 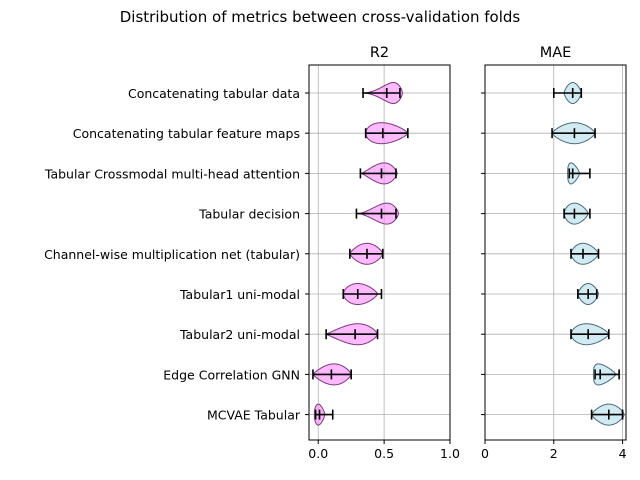 I want to click on r2-panel-title: R2, so click(x=379, y=53).